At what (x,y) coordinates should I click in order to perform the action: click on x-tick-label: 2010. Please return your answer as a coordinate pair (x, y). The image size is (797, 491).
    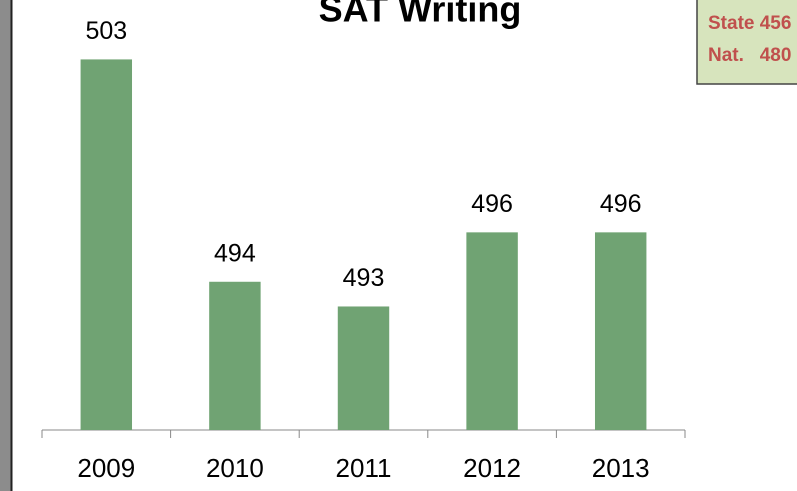
    Looking at the image, I should click on (235, 468).